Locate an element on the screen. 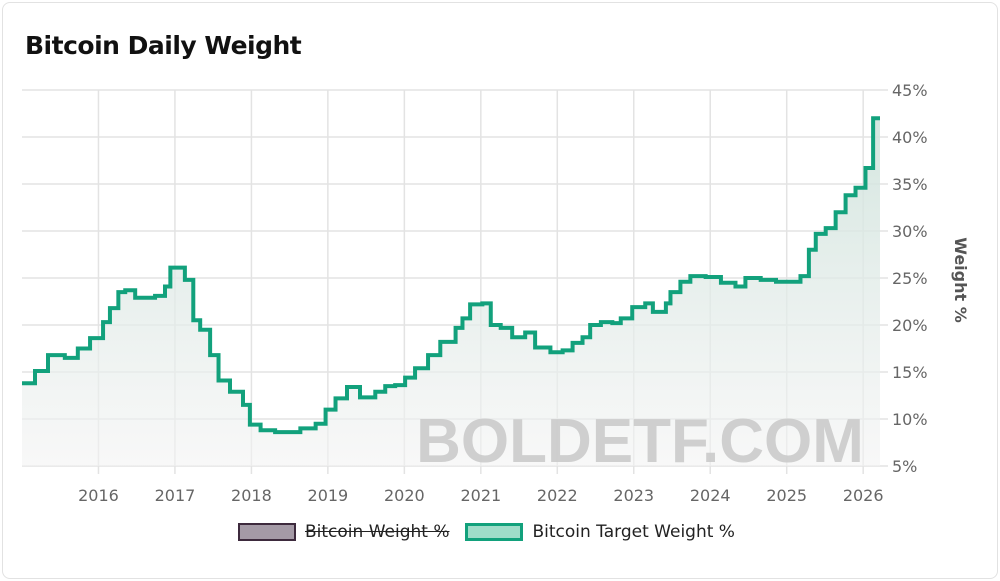  y-tick-label: 40% is located at coordinates (910, 137).